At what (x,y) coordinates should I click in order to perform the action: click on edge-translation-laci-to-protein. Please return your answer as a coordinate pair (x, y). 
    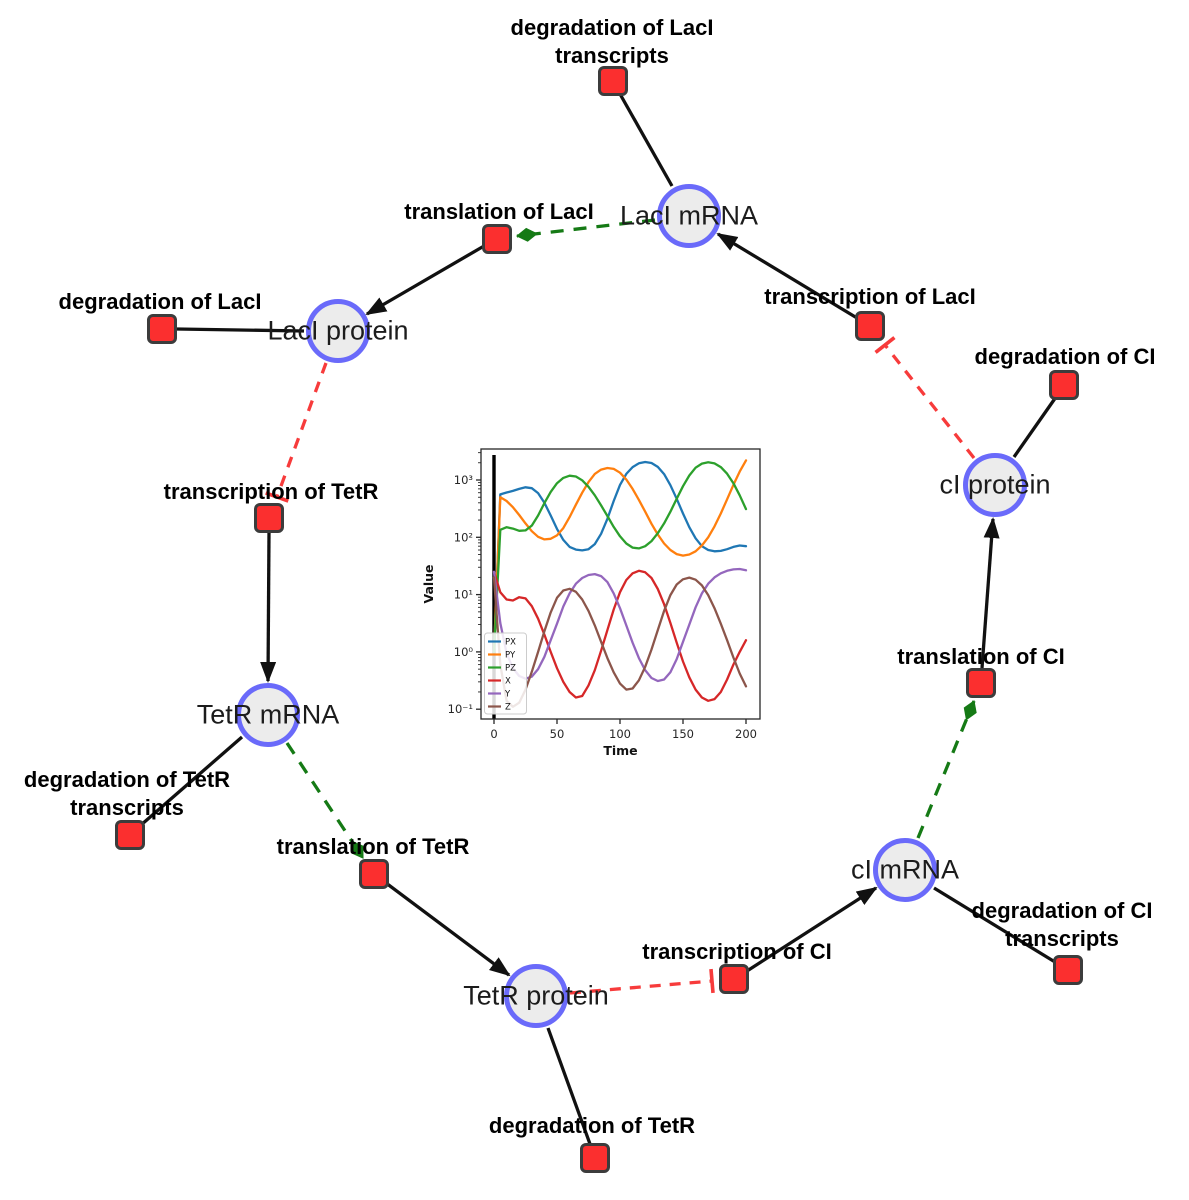
    Looking at the image, I should click on (425, 280).